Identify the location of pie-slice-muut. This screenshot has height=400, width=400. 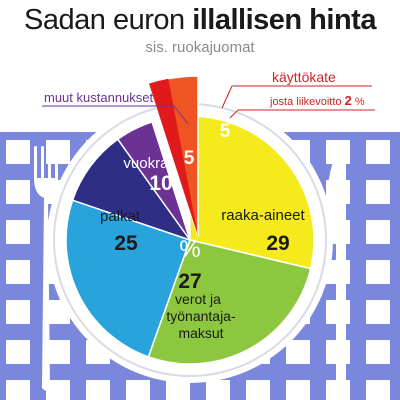
(153, 181).